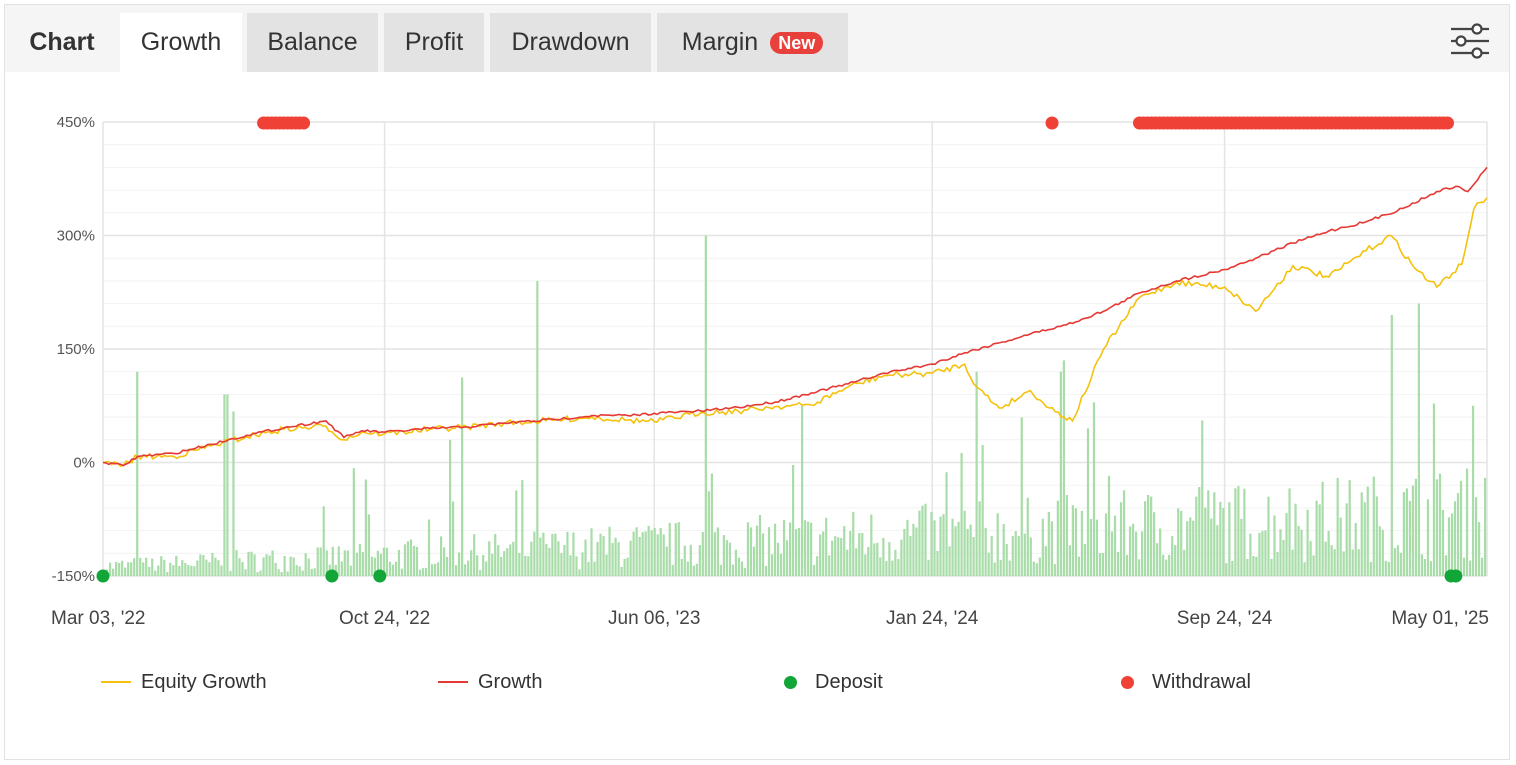 This screenshot has width=1516, height=765. What do you see at coordinates (181, 42) in the screenshot?
I see `tab-growth: Growth` at bounding box center [181, 42].